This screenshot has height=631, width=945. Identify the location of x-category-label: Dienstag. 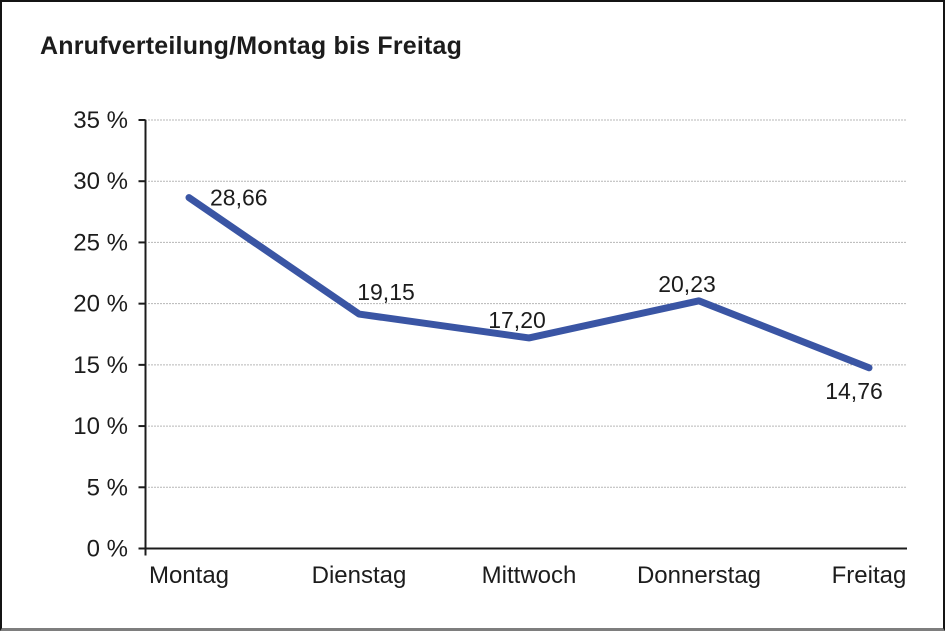
(359, 575).